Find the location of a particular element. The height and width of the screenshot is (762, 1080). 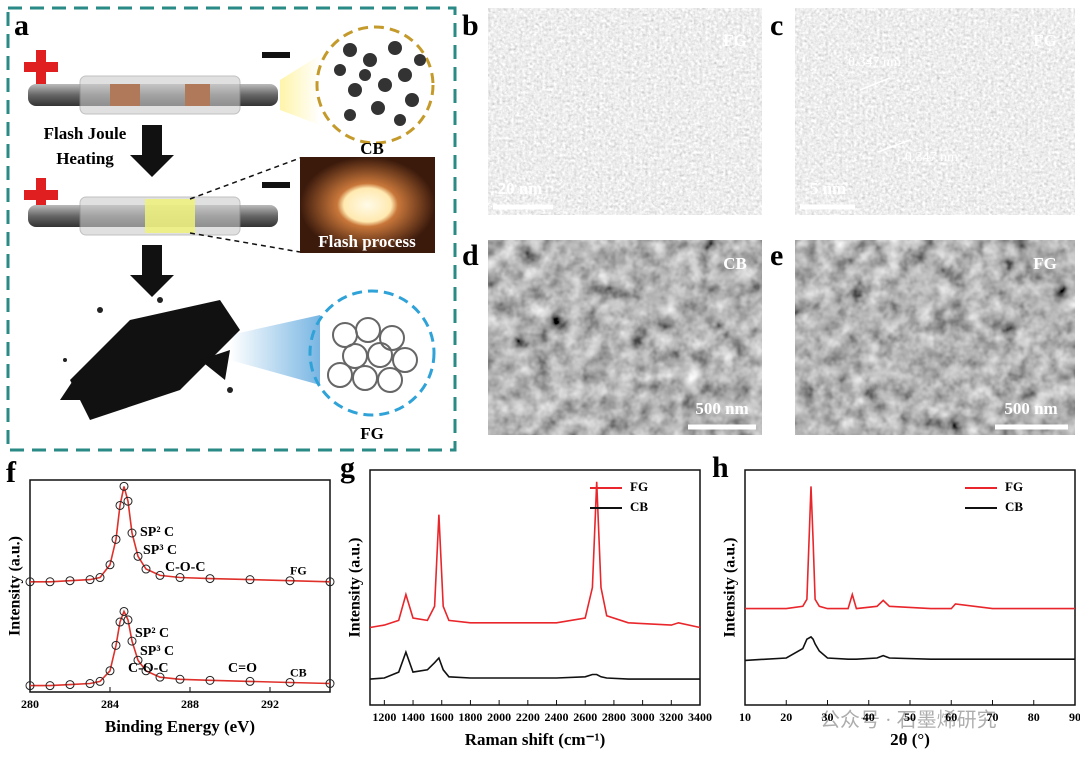

panel-label: f is located at coordinates (11, 472).